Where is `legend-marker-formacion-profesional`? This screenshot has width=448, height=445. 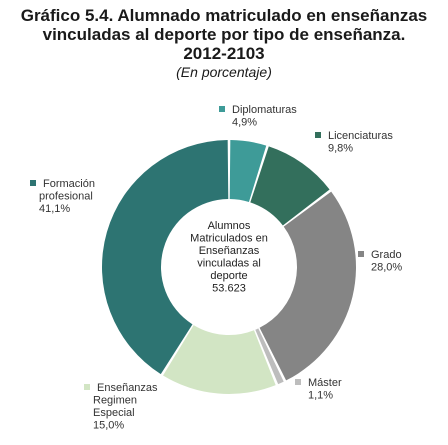
legend-marker-formacion-profesional is located at coordinates (33, 183).